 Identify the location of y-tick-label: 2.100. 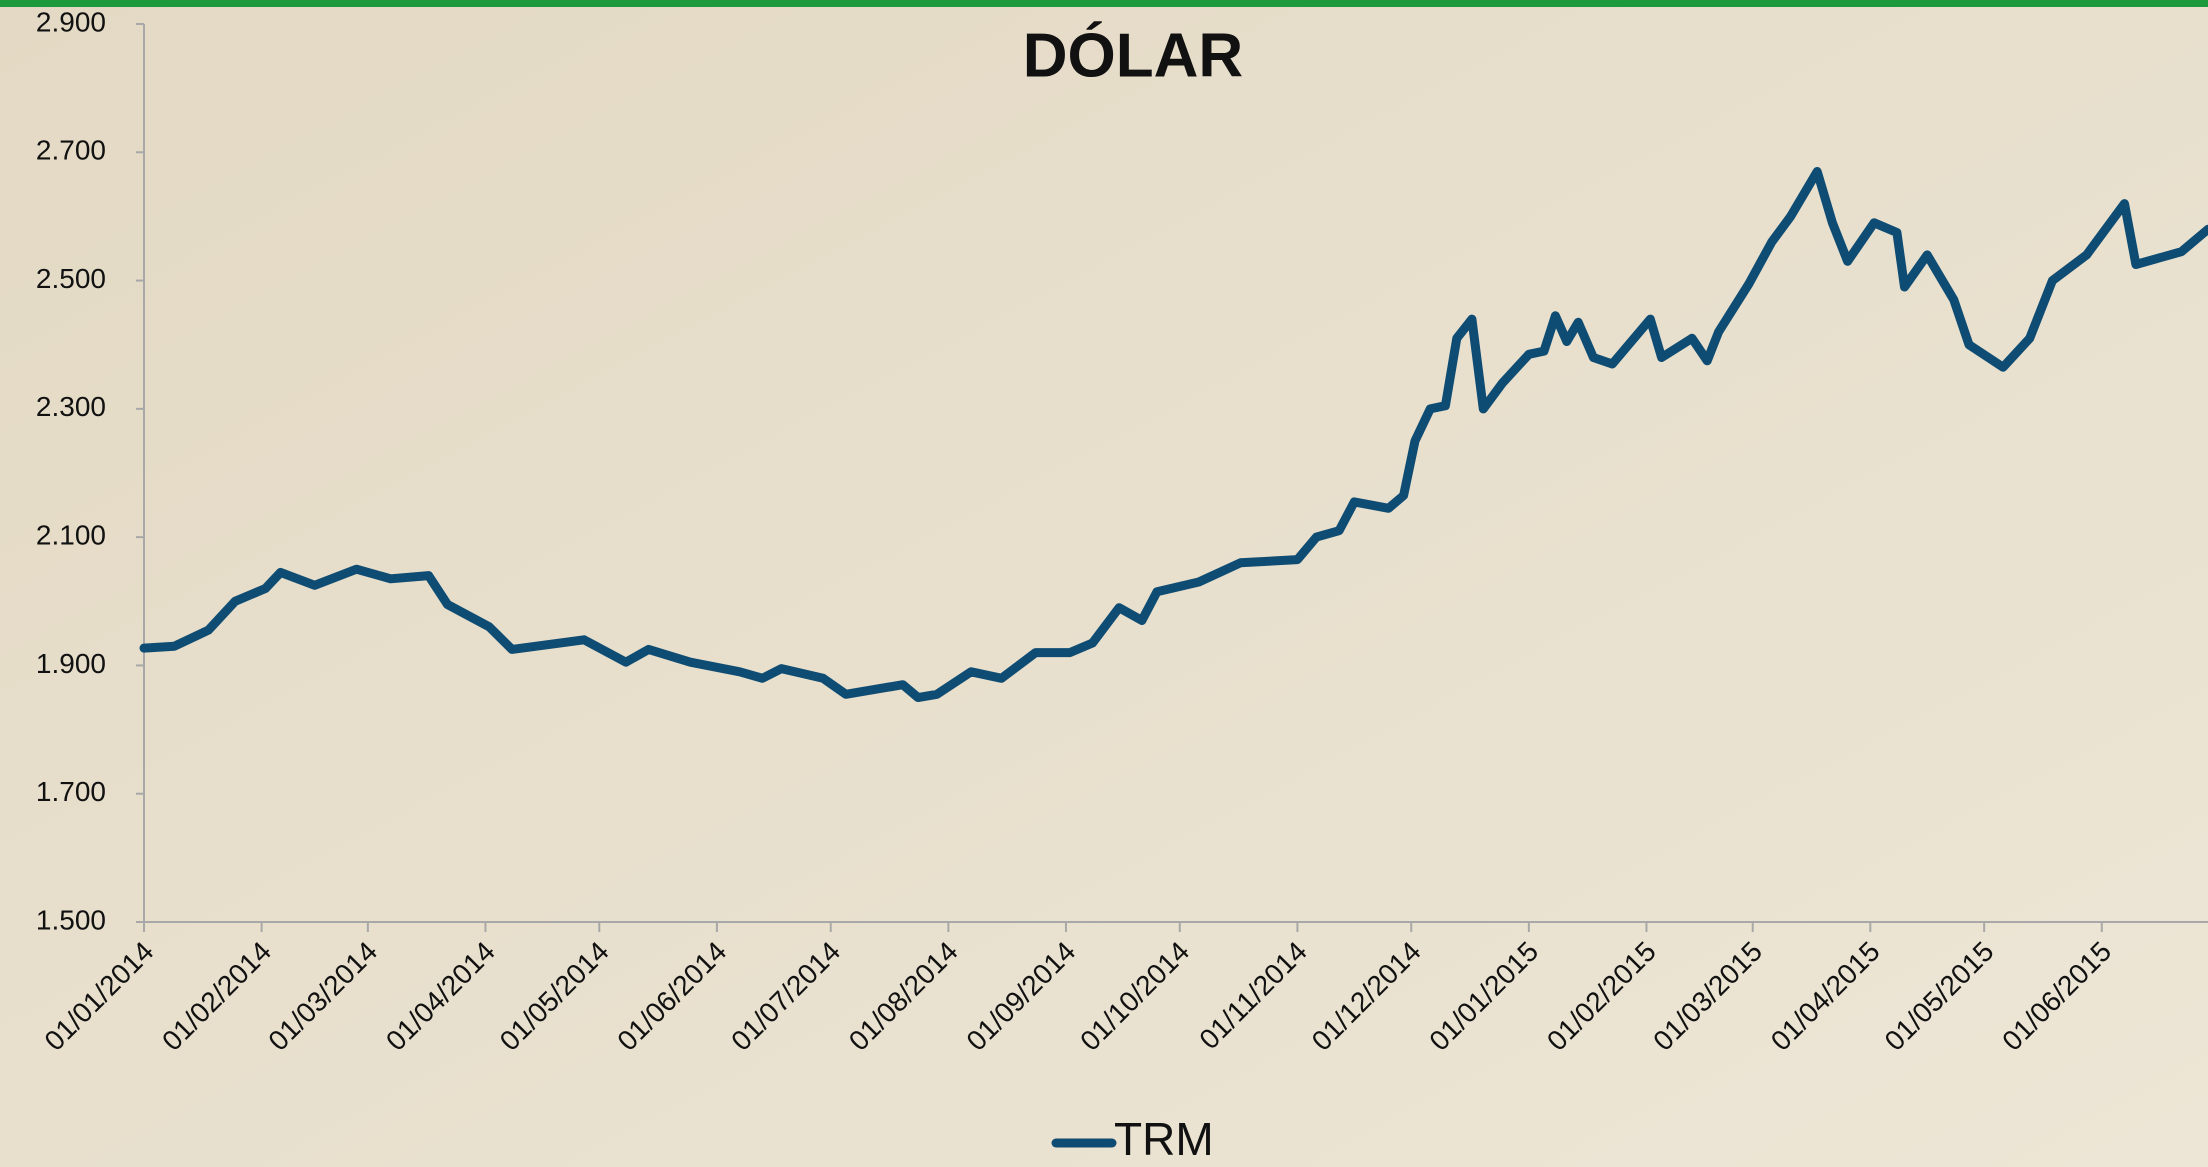
(71, 535).